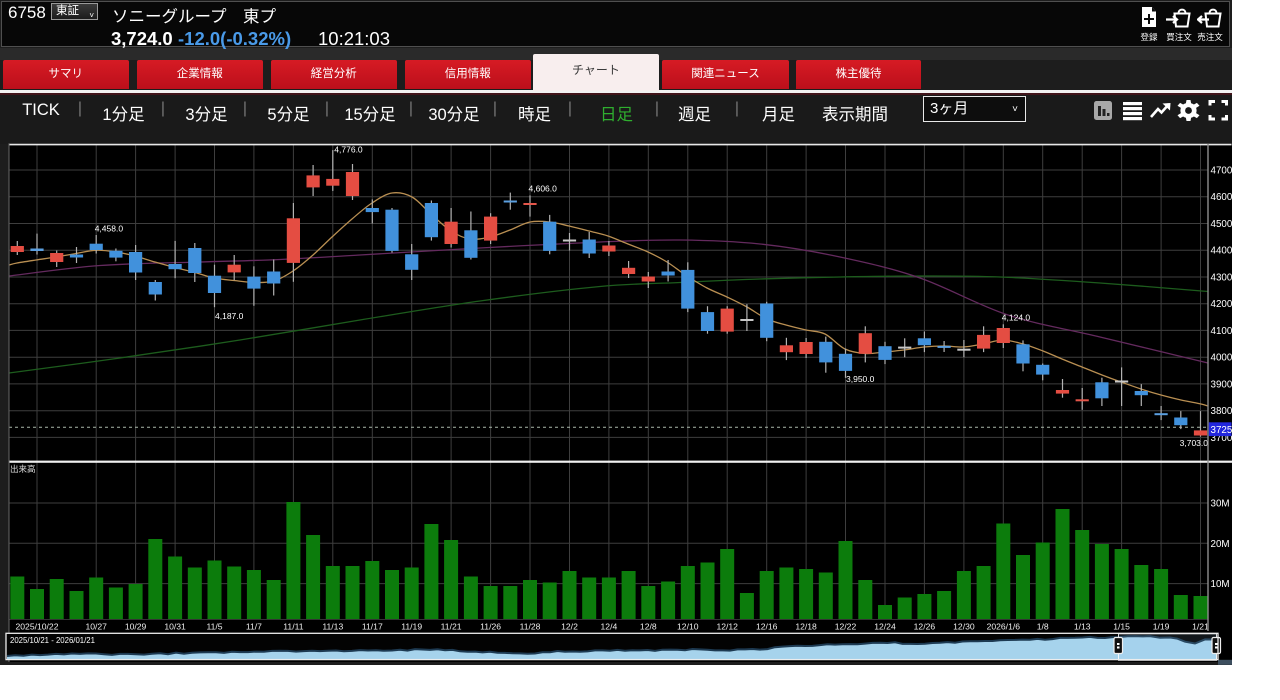  What do you see at coordinates (372, 627) in the screenshot?
I see `svg-text: 11/17` at bounding box center [372, 627].